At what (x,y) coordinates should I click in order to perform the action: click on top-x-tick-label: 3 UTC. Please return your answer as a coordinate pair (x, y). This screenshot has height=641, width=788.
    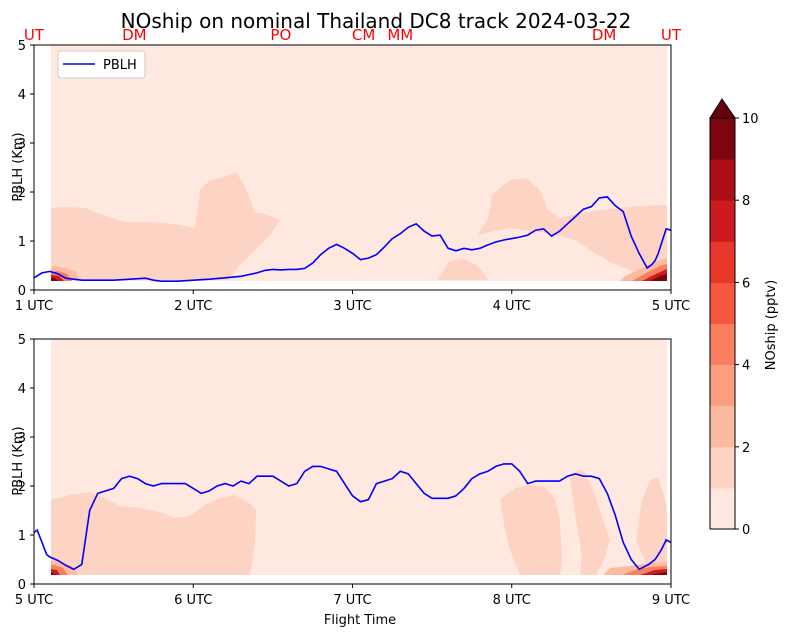
    Looking at the image, I should click on (352, 306).